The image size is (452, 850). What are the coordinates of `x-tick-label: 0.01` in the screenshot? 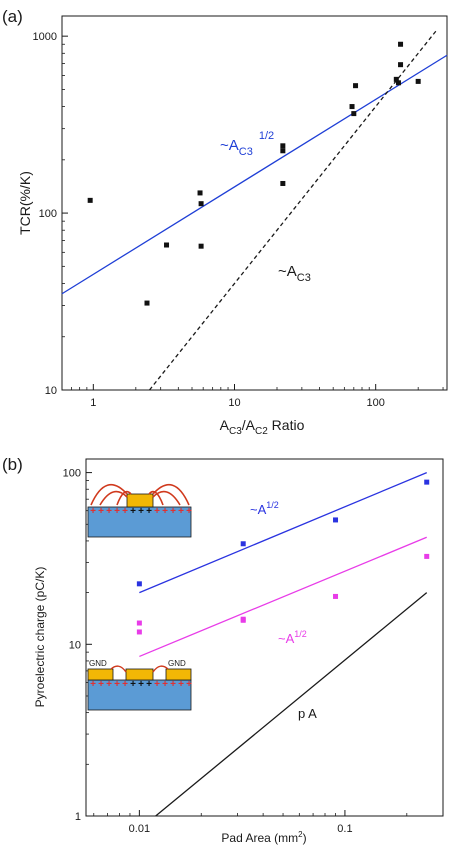 It's located at (139, 829).